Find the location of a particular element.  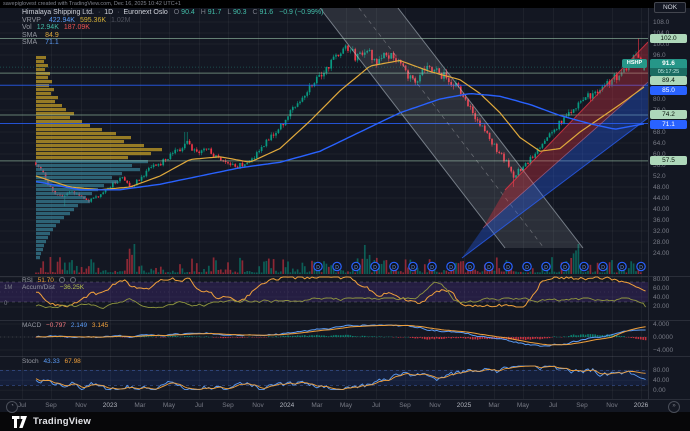

macd-line-value: 2.149 is located at coordinates (79, 325).